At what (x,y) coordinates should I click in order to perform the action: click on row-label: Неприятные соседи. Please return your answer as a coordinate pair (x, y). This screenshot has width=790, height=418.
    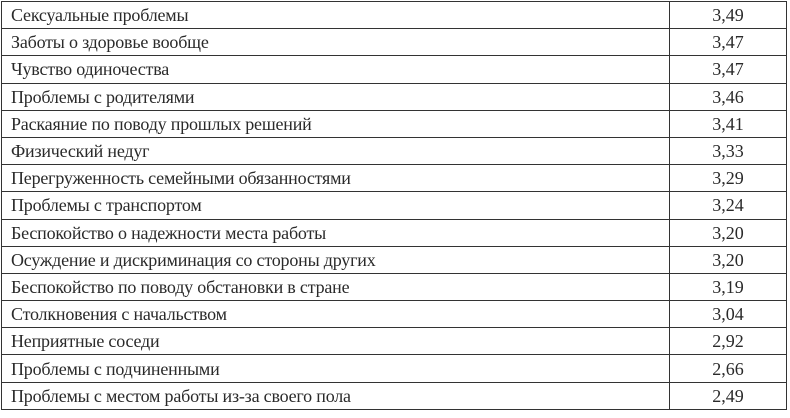
    Looking at the image, I should click on (335, 341).